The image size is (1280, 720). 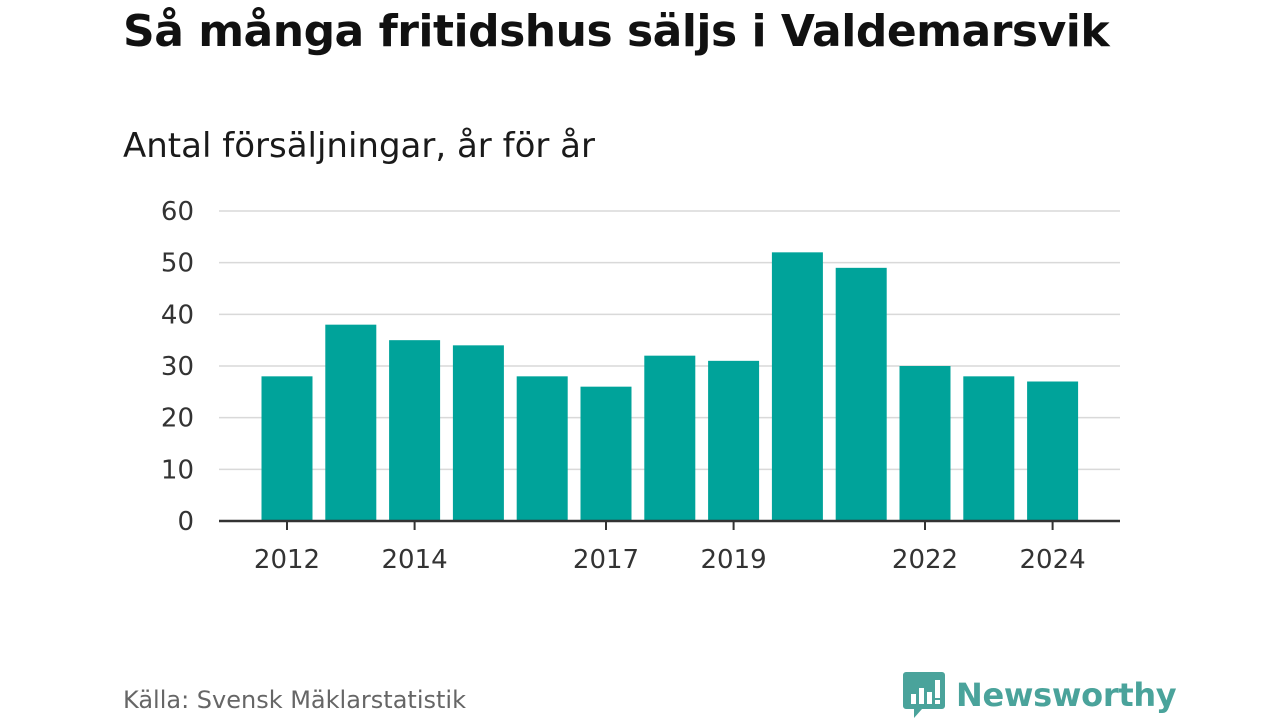 What do you see at coordinates (606, 560) in the screenshot?
I see `x-tick-label: 2017` at bounding box center [606, 560].